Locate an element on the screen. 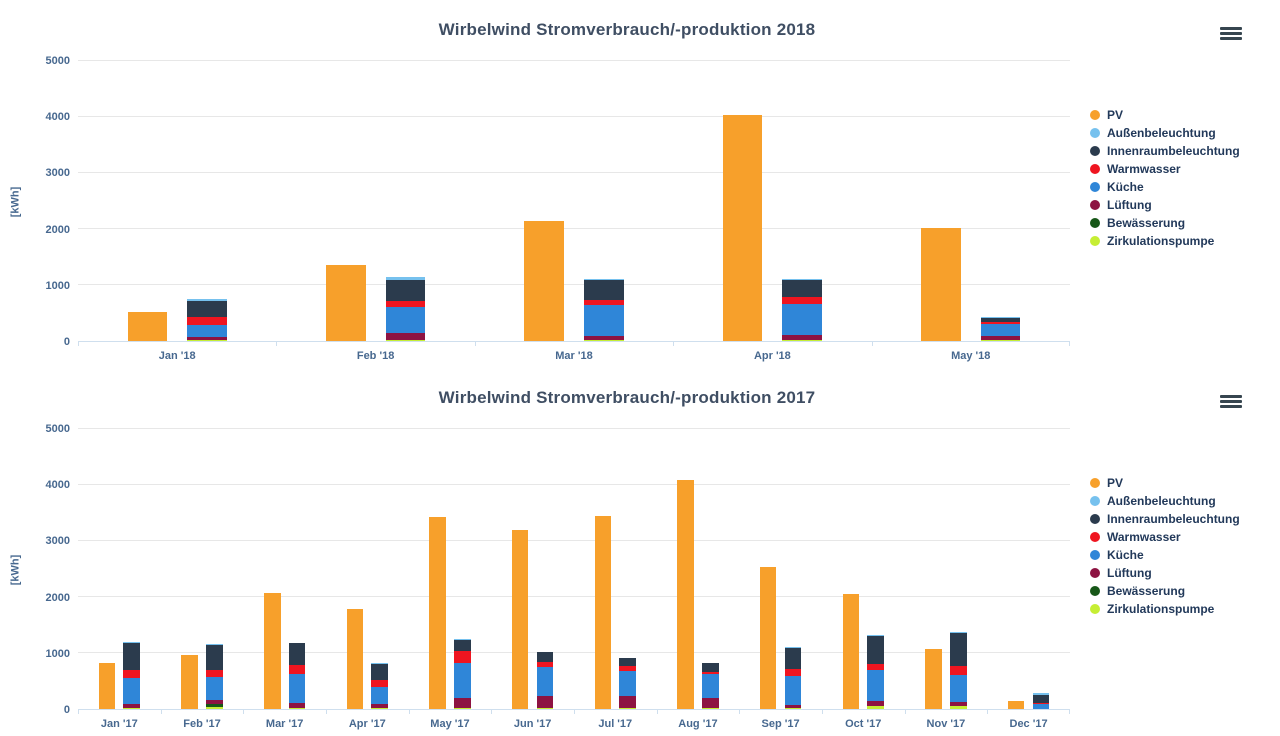 Image resolution: width=1280 pixels, height=736 pixels. legend-item: Küche is located at coordinates (1185, 187).